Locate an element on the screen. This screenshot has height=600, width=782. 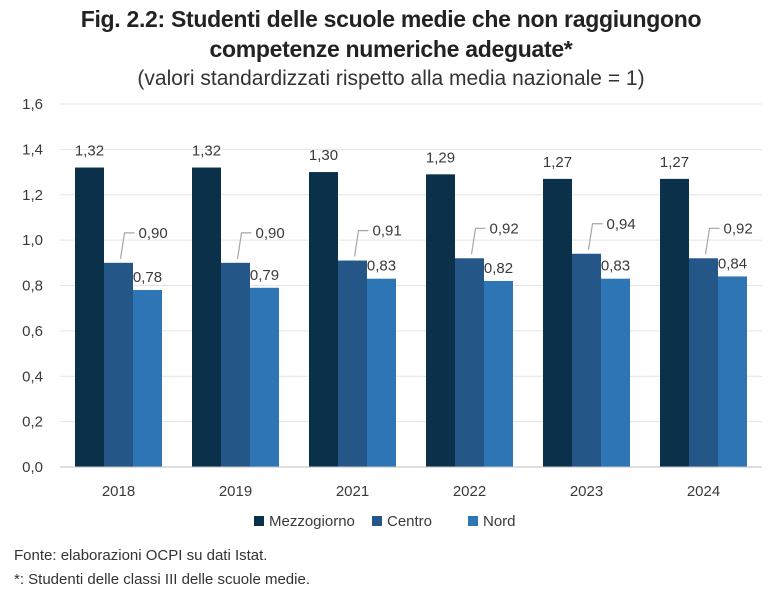
legend-swatch-mezzogiorno is located at coordinates (259, 521).